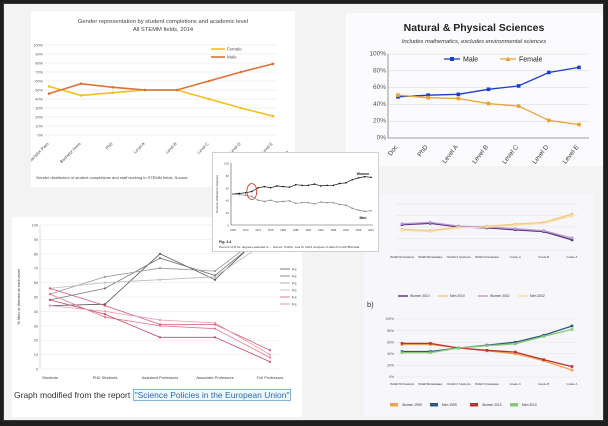 The width and height of the screenshot is (608, 426). Describe the element at coordinates (321, 230) in the screenshot. I see `x-tick-label: 1994` at that location.